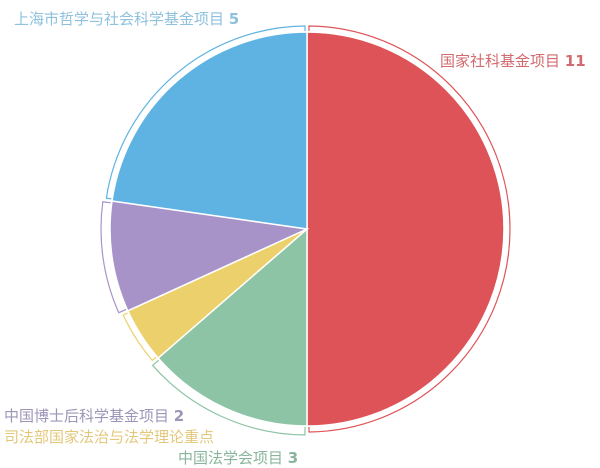 The image size is (600, 468). What do you see at coordinates (109, 437) in the screenshot?
I see `label-sifabu: 司法部国家法治与法学理论重点` at bounding box center [109, 437].